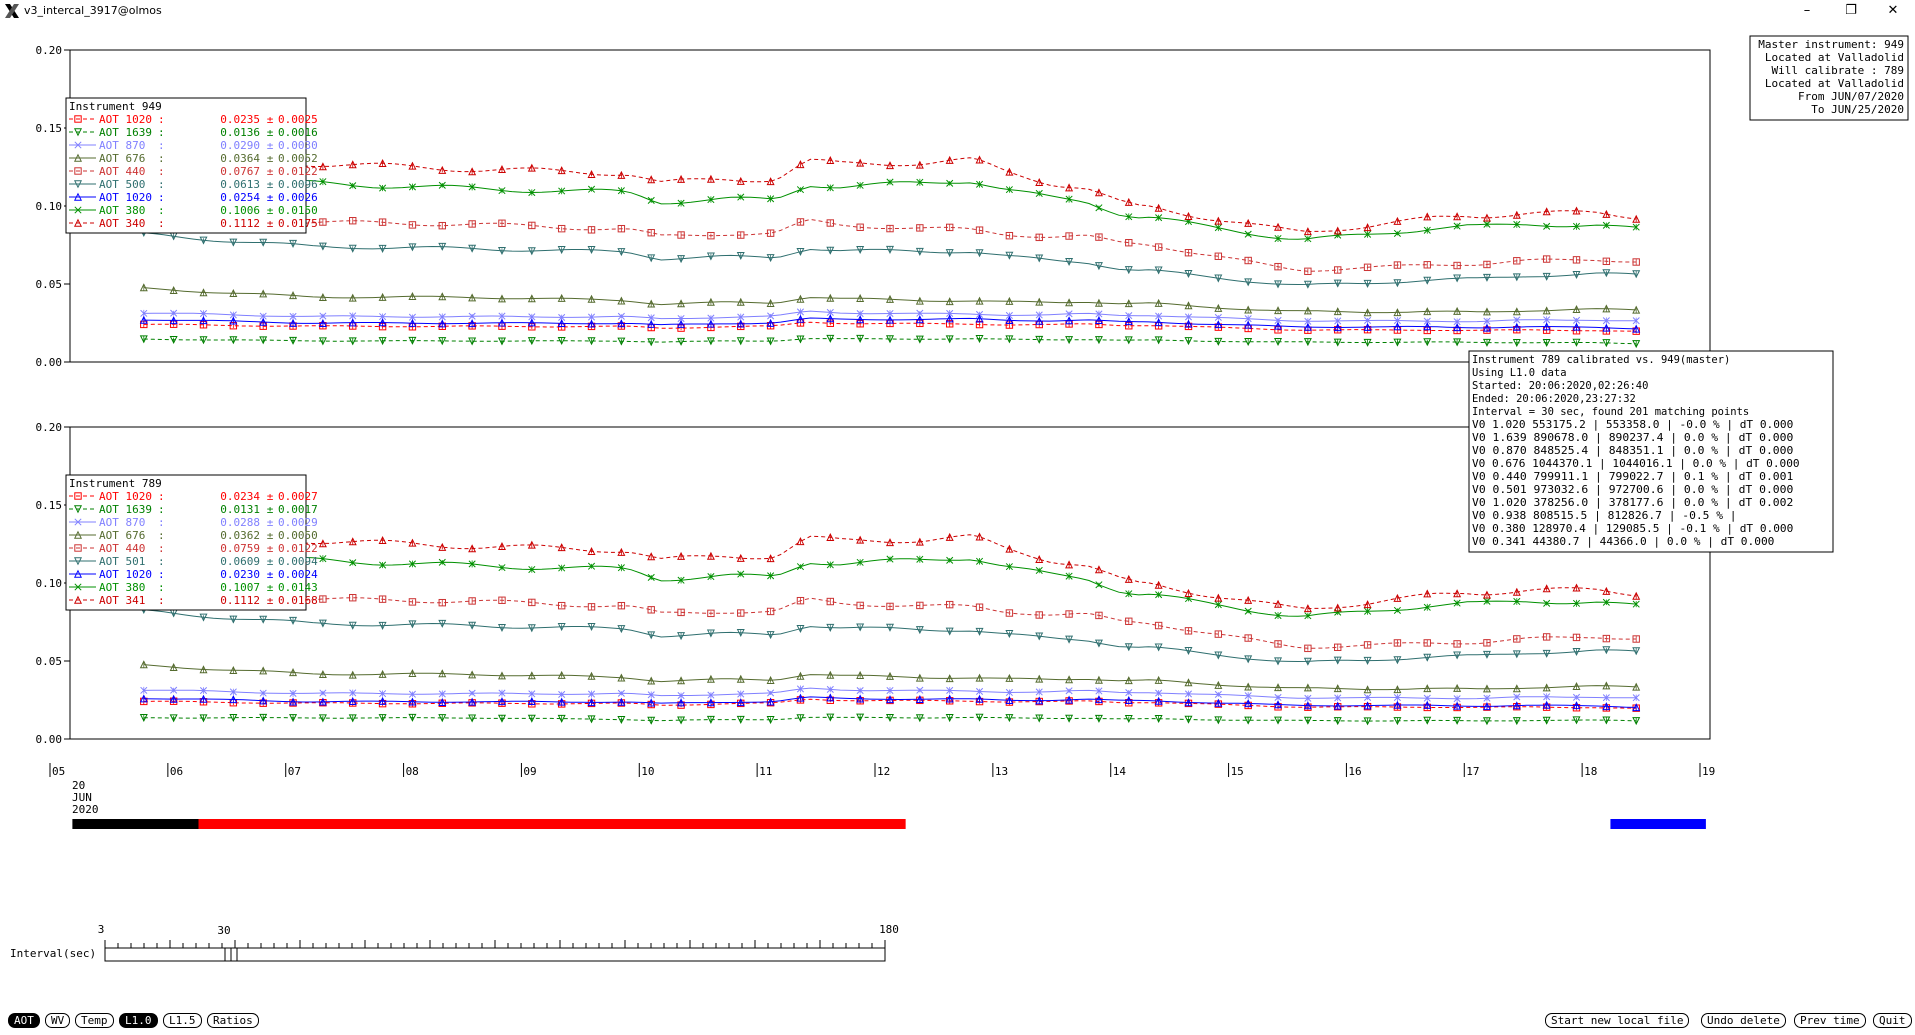 The image size is (1915, 1035). Describe the element at coordinates (1893, 10) in the screenshot. I see `close-button: ✕` at that location.